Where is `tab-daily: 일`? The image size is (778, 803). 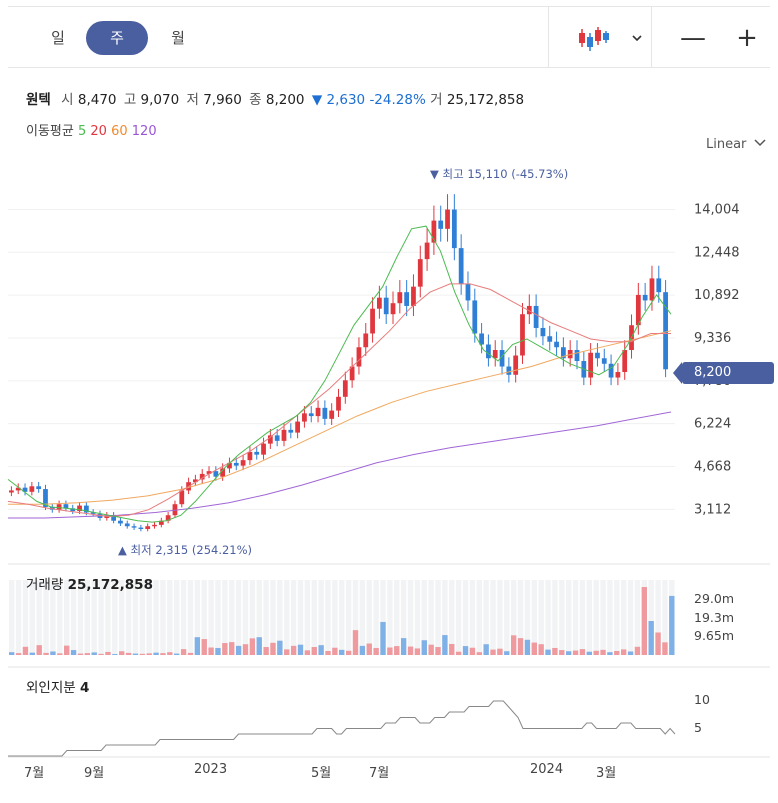
tab-daily: 일 is located at coordinates (58, 38).